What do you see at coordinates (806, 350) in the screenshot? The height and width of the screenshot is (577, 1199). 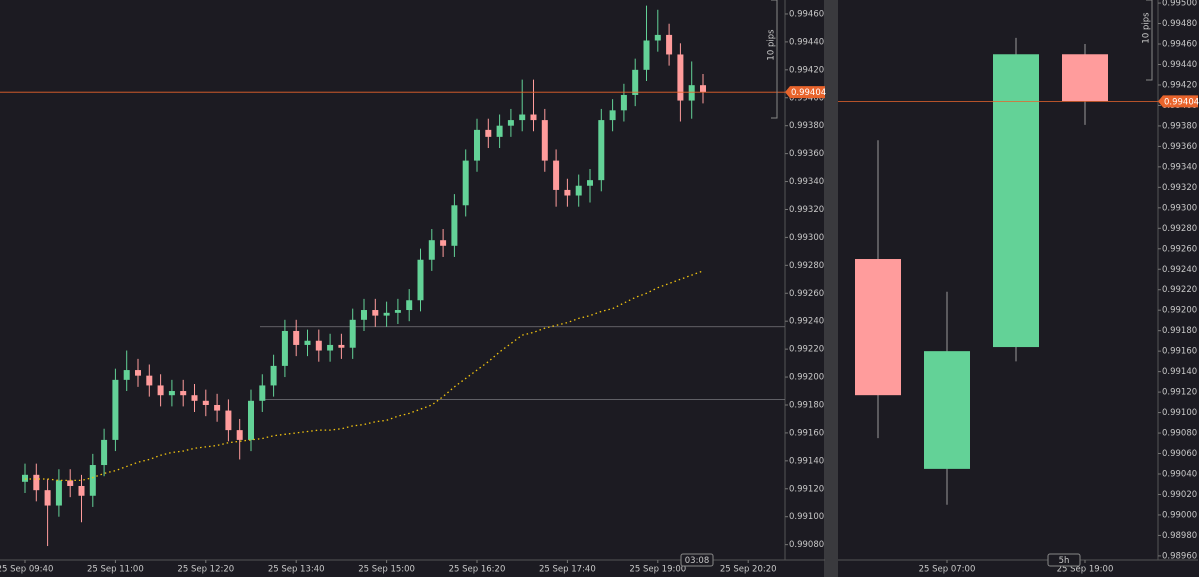 I see `y-tick-label: 0.99220` at bounding box center [806, 350].